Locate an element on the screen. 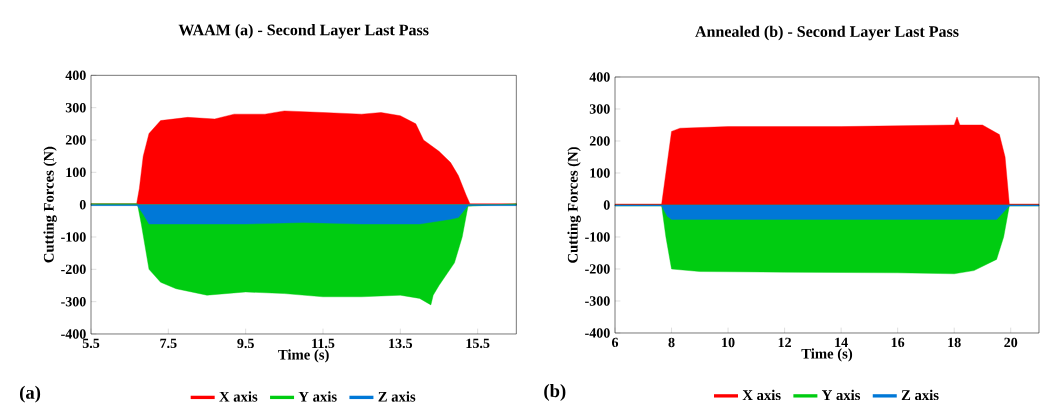 Image resolution: width=1051 pixels, height=409 pixels. x-tick-label: 18 is located at coordinates (954, 342).